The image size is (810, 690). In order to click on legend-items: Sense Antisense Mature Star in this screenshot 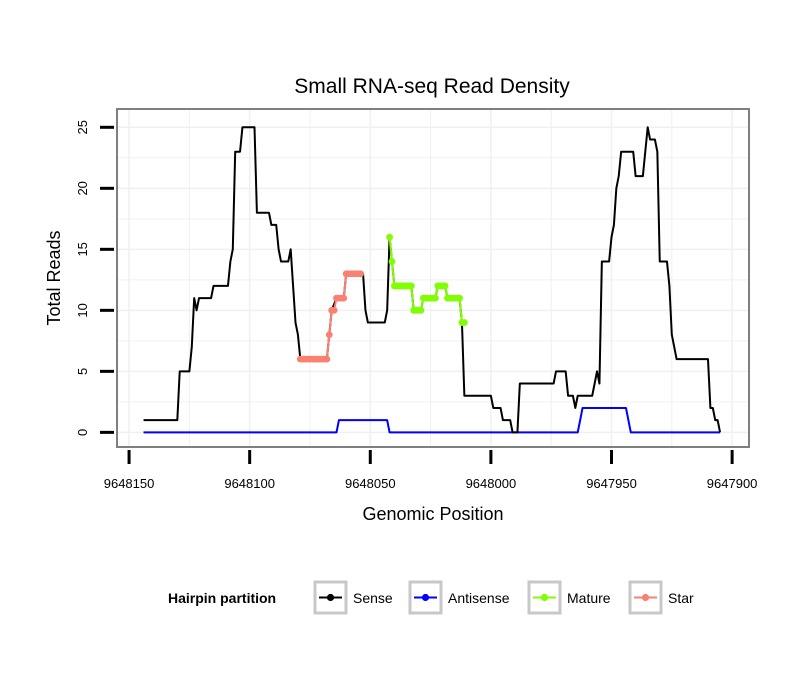, I will do `click(503, 597)`.